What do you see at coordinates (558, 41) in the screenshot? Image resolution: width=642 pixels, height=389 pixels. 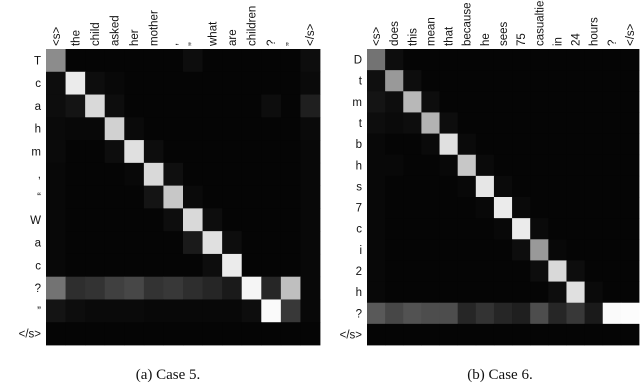 I see `x-tick-label: in` at bounding box center [558, 41].